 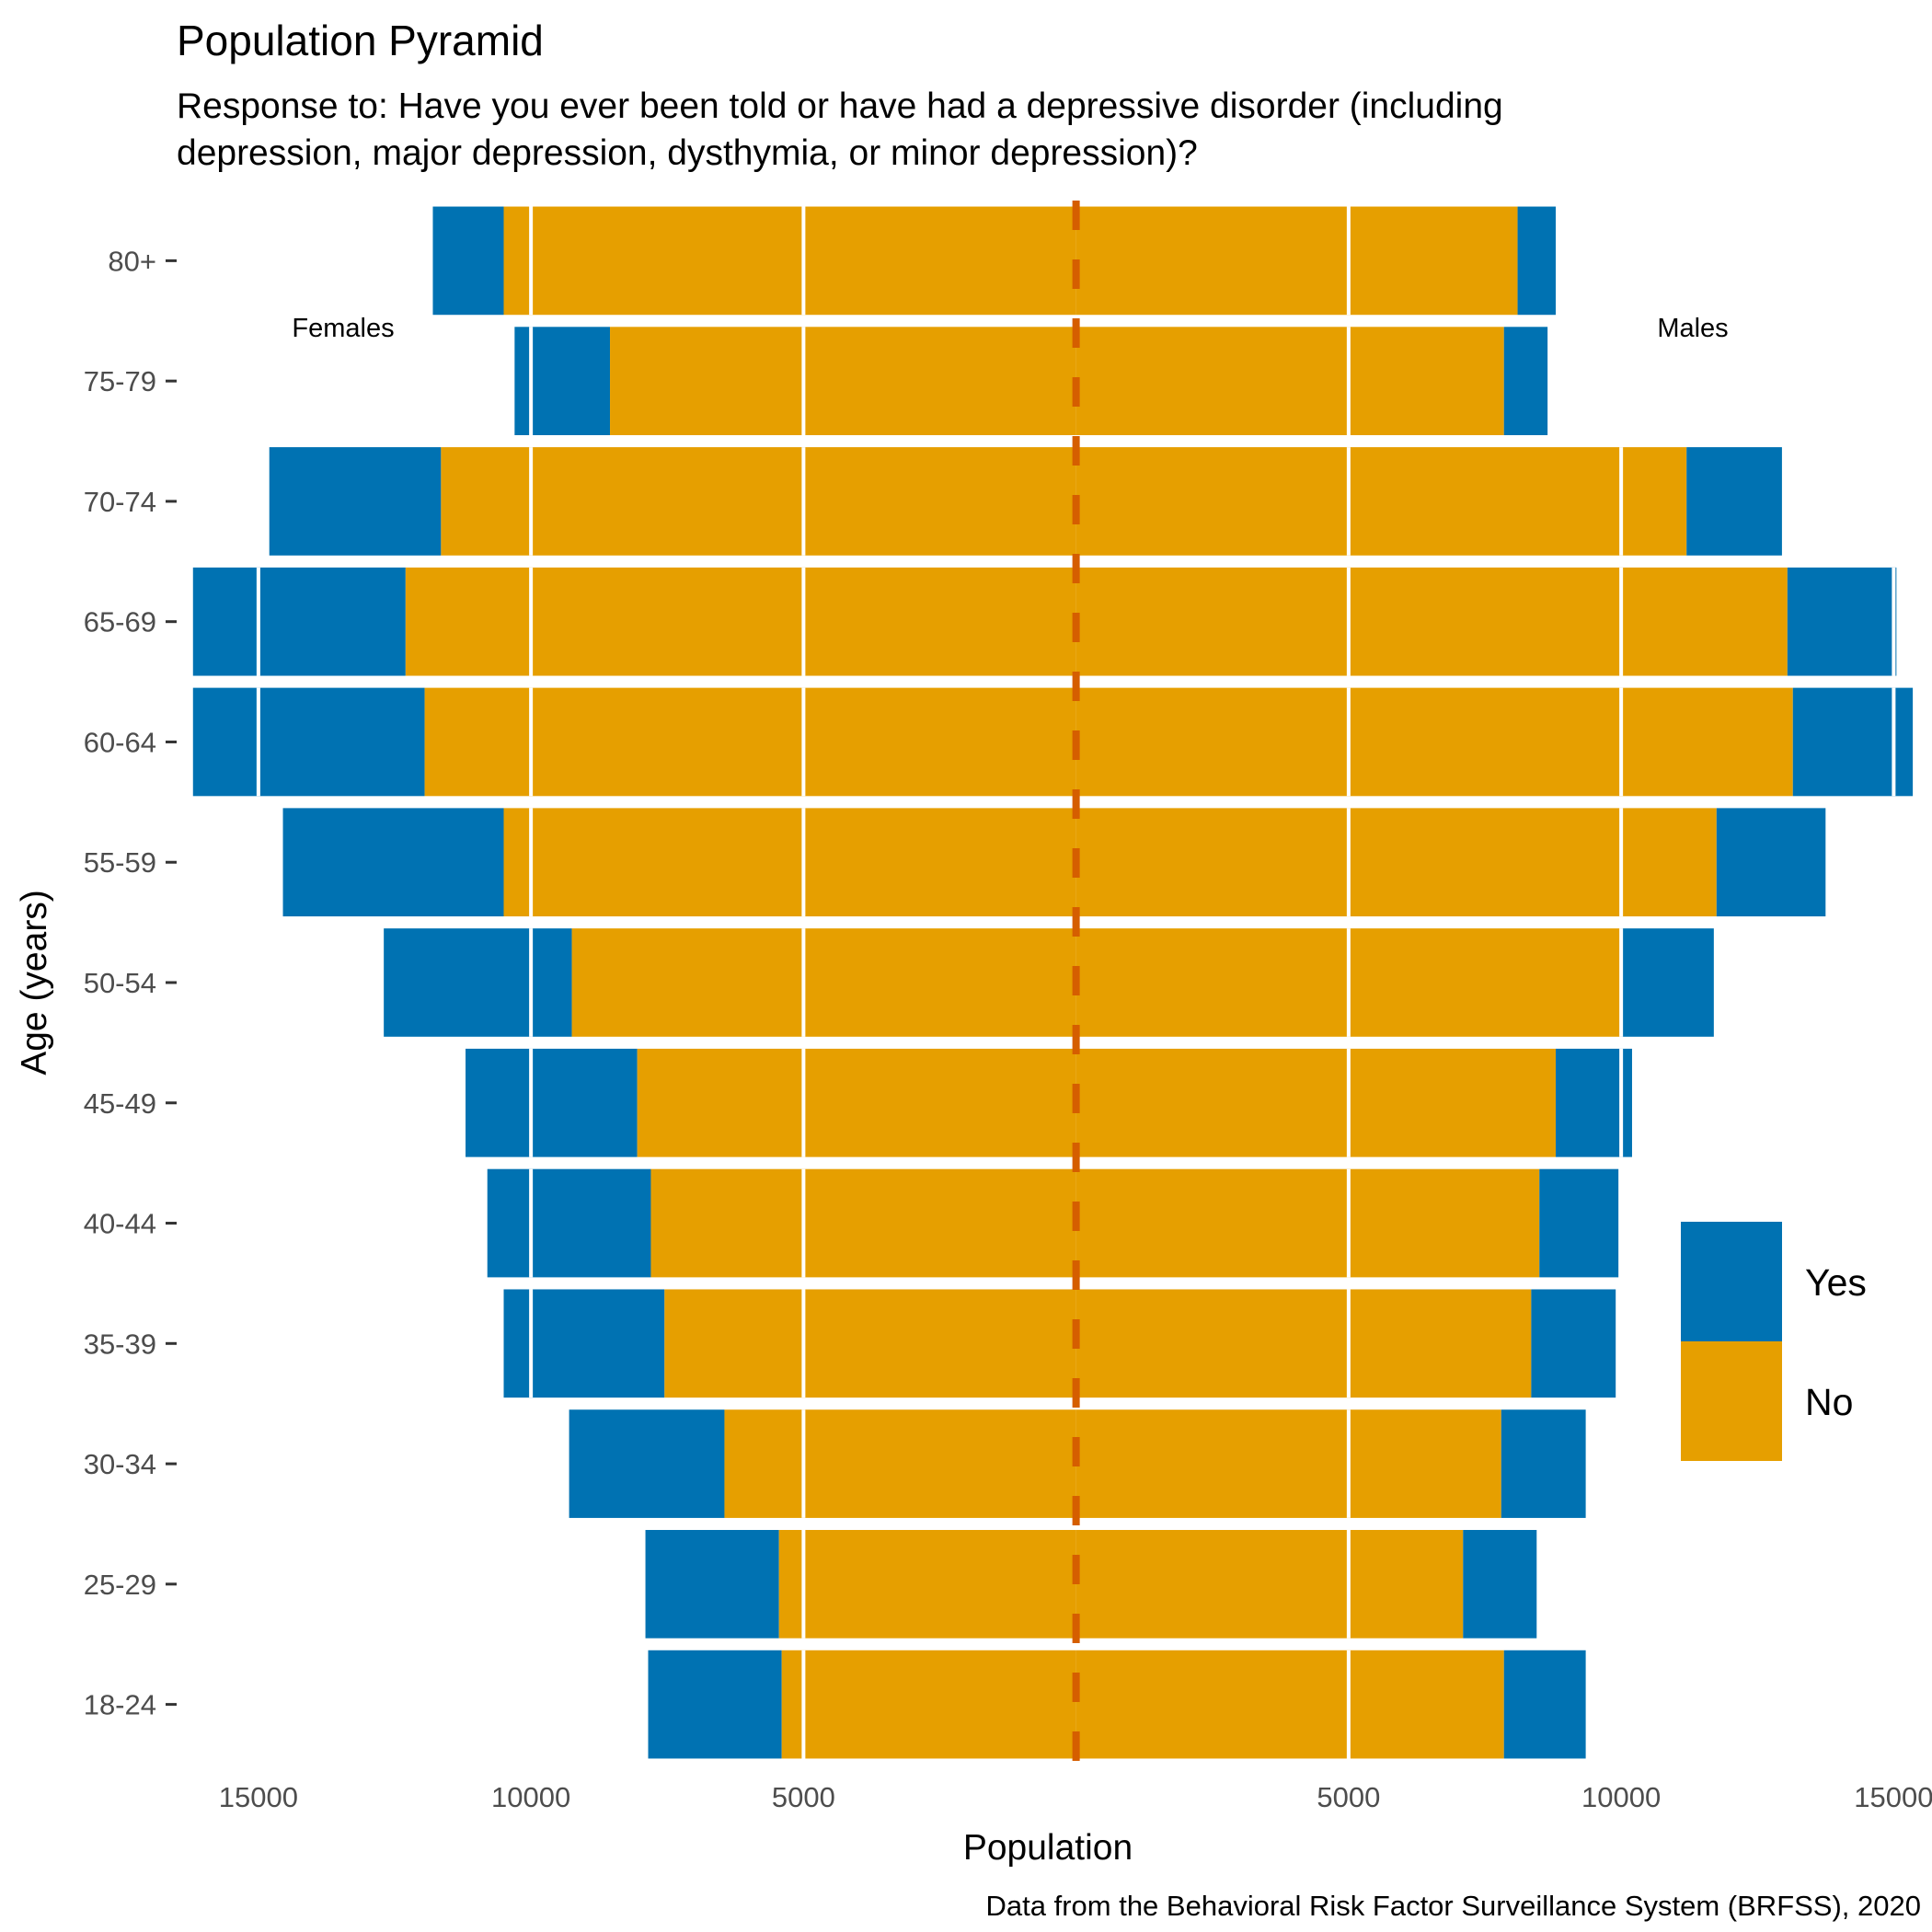 What do you see at coordinates (360, 40) in the screenshot?
I see `chart-title: Population Pyramid` at bounding box center [360, 40].